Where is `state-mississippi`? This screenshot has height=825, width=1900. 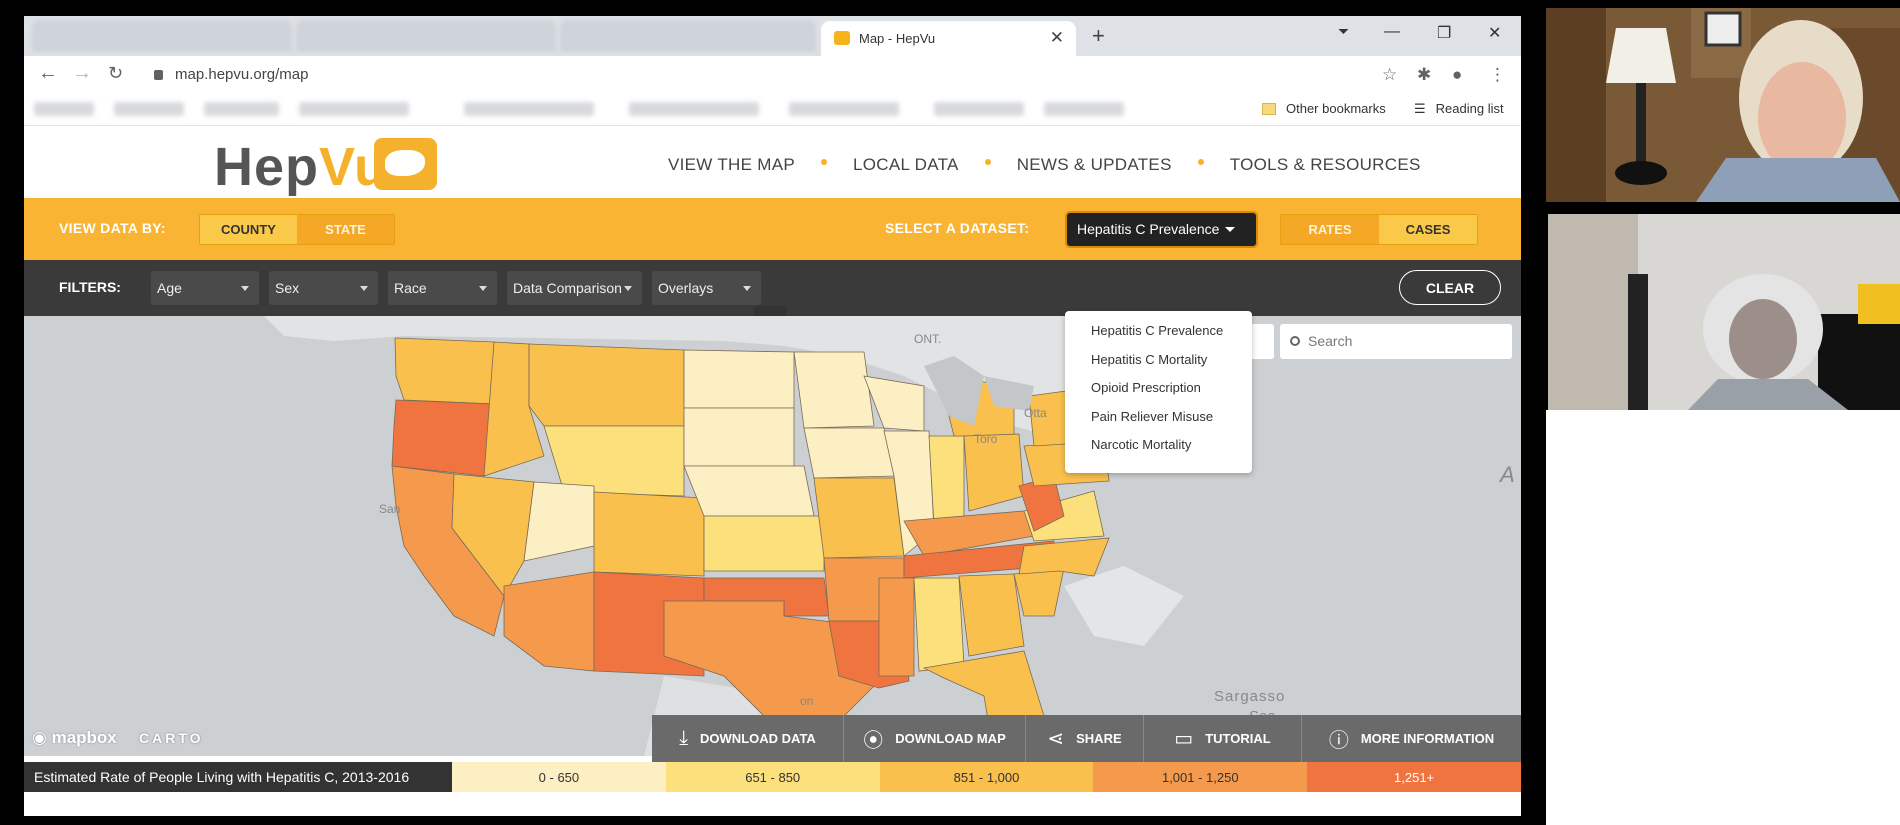
state-mississippi is located at coordinates (896, 627).